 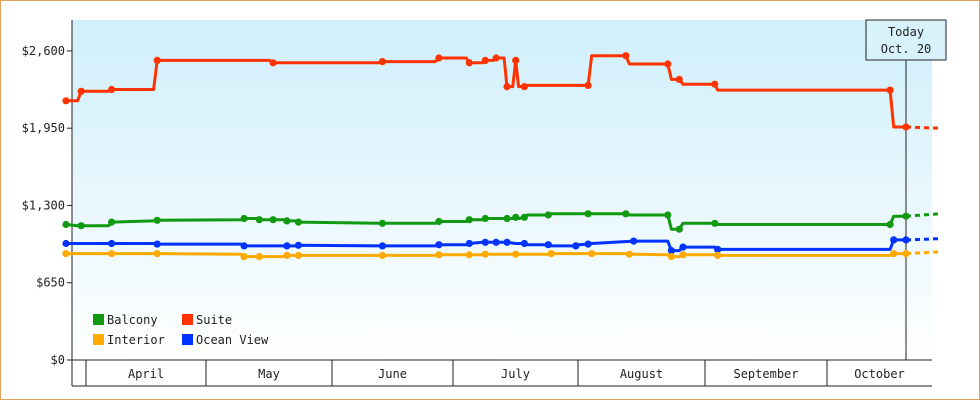 What do you see at coordinates (214, 320) in the screenshot?
I see `legend-label: Suite` at bounding box center [214, 320].